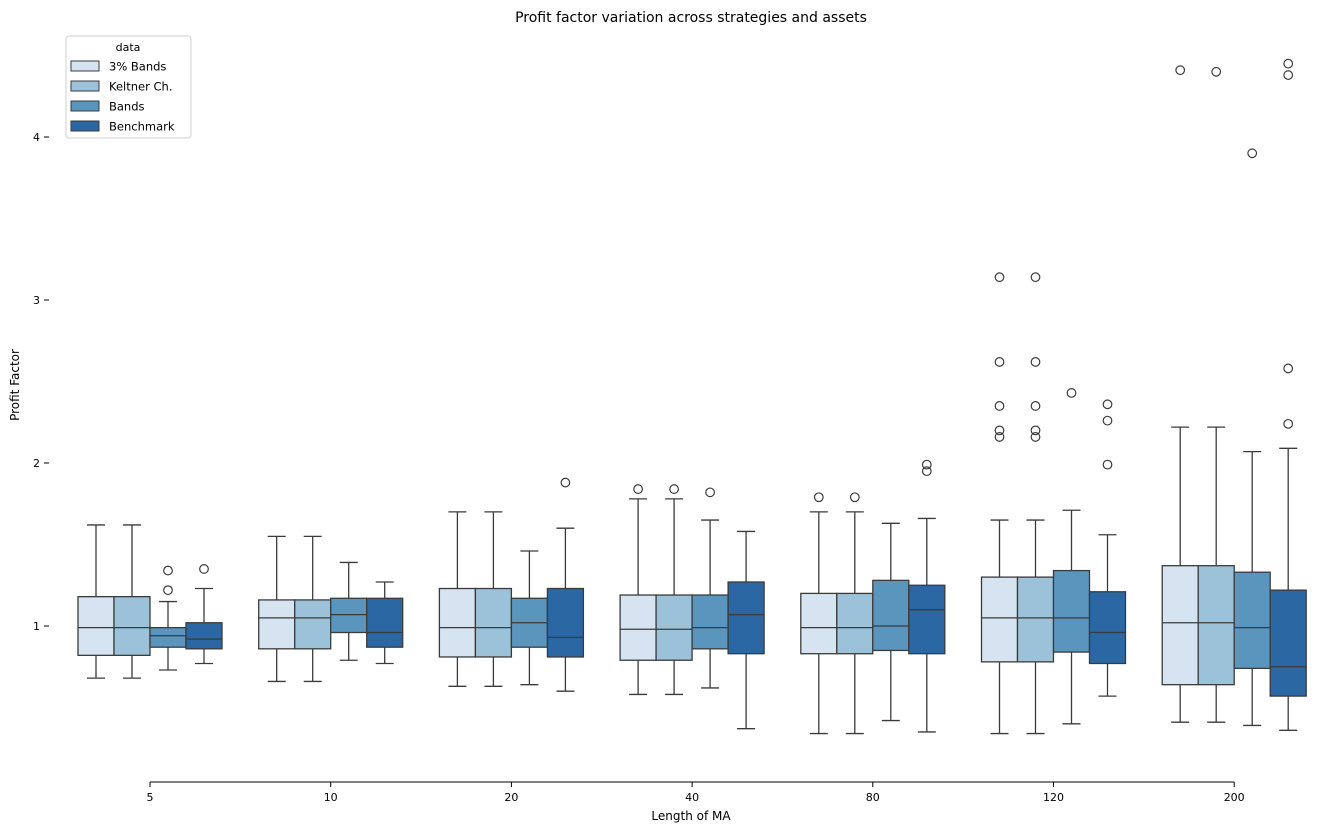 This screenshot has height=832, width=1333. What do you see at coordinates (127, 107) in the screenshot?
I see `legend-label: Bands` at bounding box center [127, 107].